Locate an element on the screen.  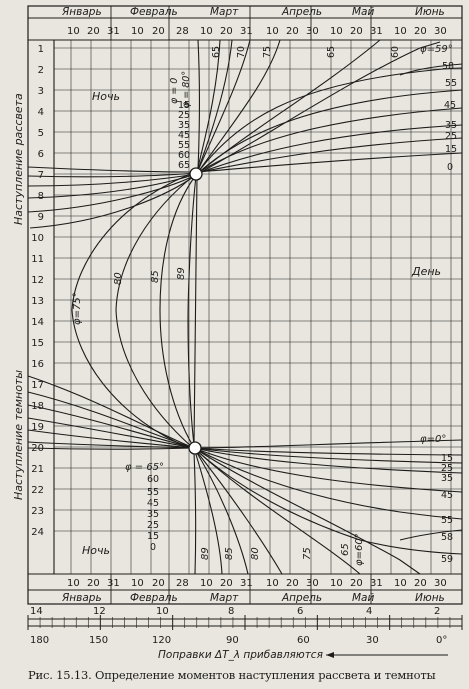
scale-top-labels: 14 12 10 8 6 4 2 is located at coordinates (235, 611).